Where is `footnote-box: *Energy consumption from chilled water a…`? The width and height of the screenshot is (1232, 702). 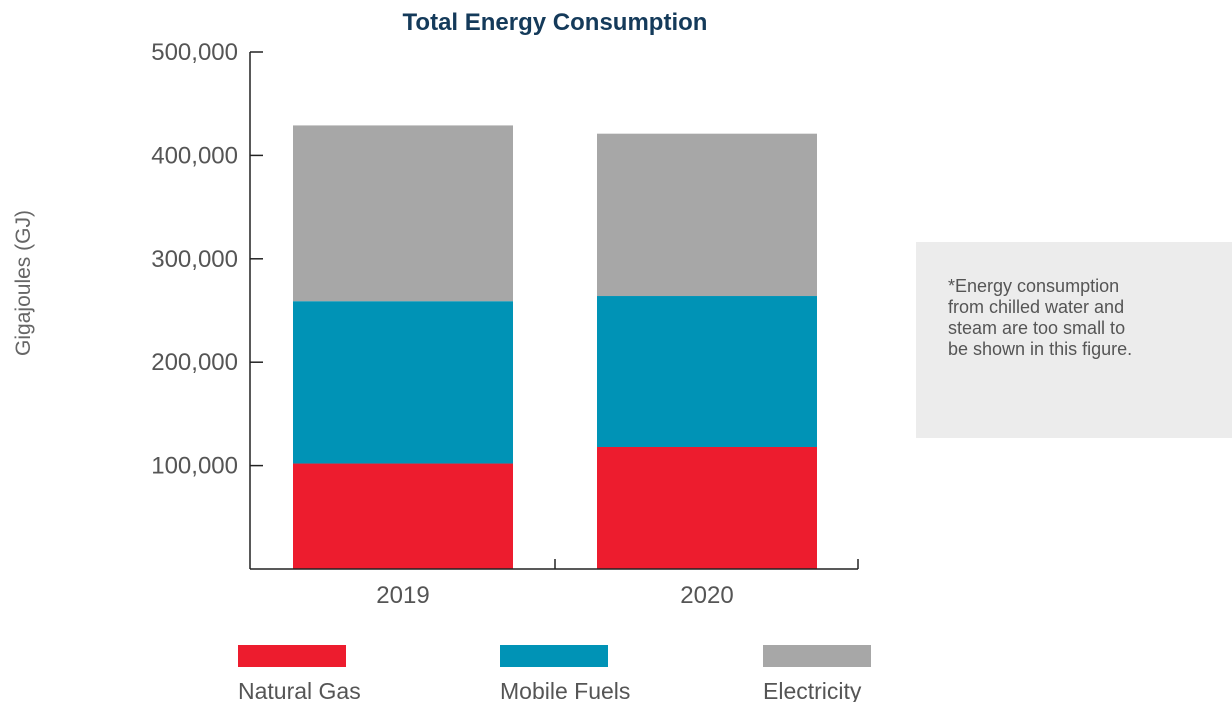
footnote-box: *Energy consumption from chilled water a… is located at coordinates (1074, 340).